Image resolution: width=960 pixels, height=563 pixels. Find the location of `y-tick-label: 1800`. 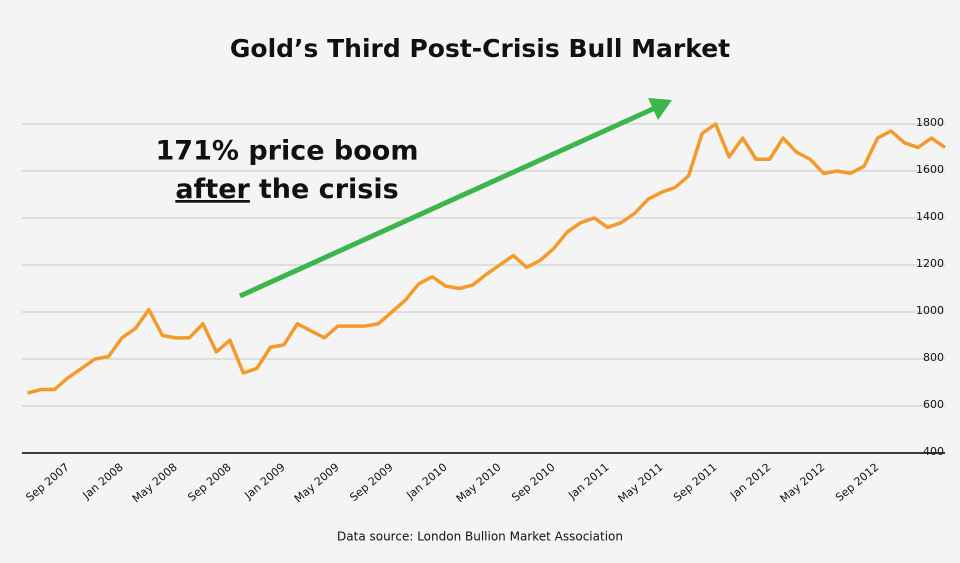

y-tick-label: 1800 is located at coordinates (930, 122).